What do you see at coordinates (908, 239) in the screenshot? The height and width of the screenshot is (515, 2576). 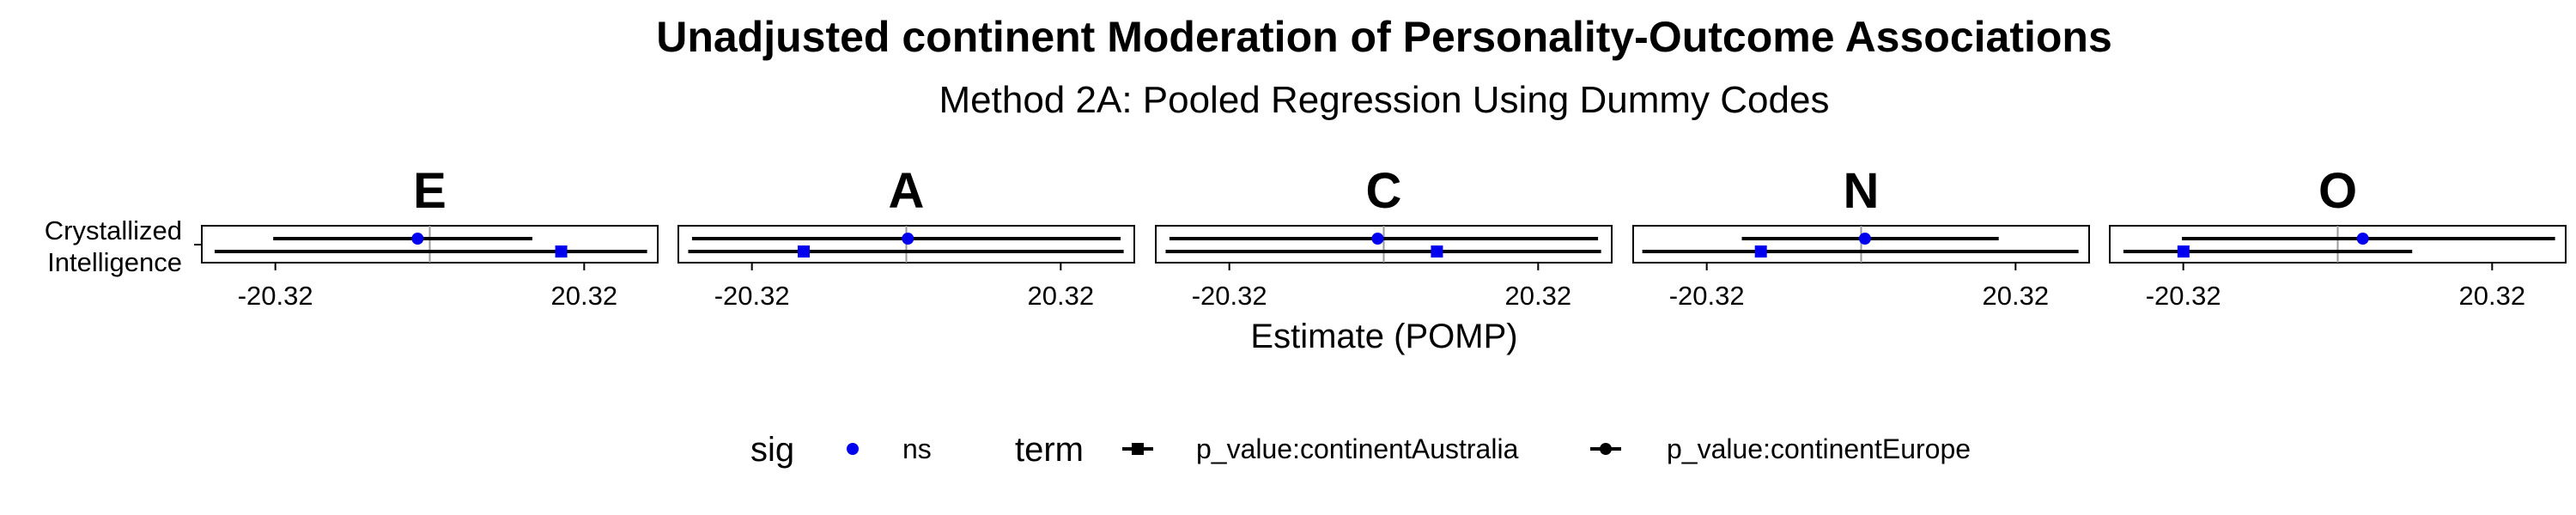 I see `estimate-point-europe-a` at bounding box center [908, 239].